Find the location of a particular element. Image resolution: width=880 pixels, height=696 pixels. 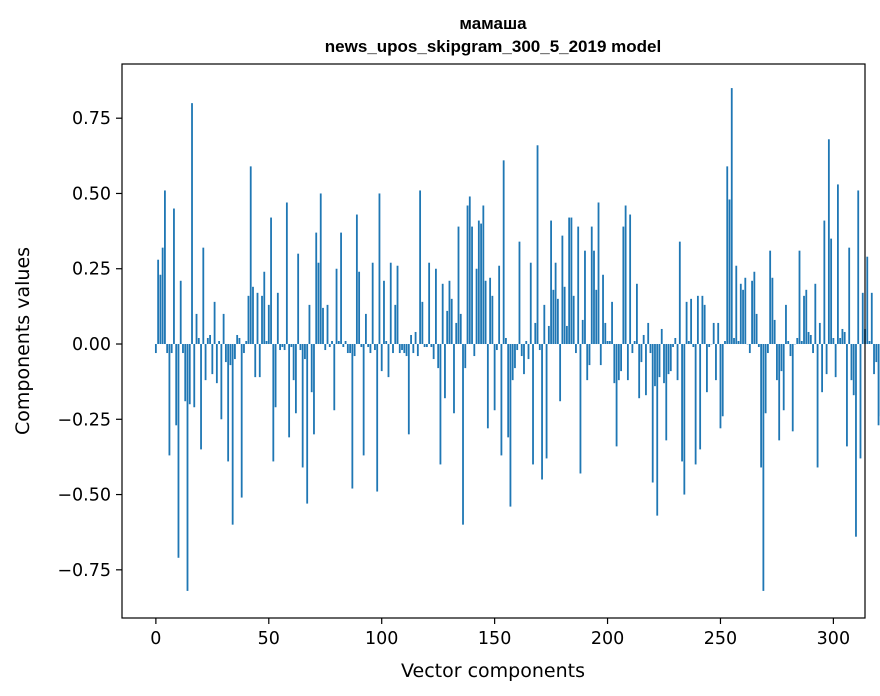

x-axis-label: Vector components is located at coordinates (493, 671).